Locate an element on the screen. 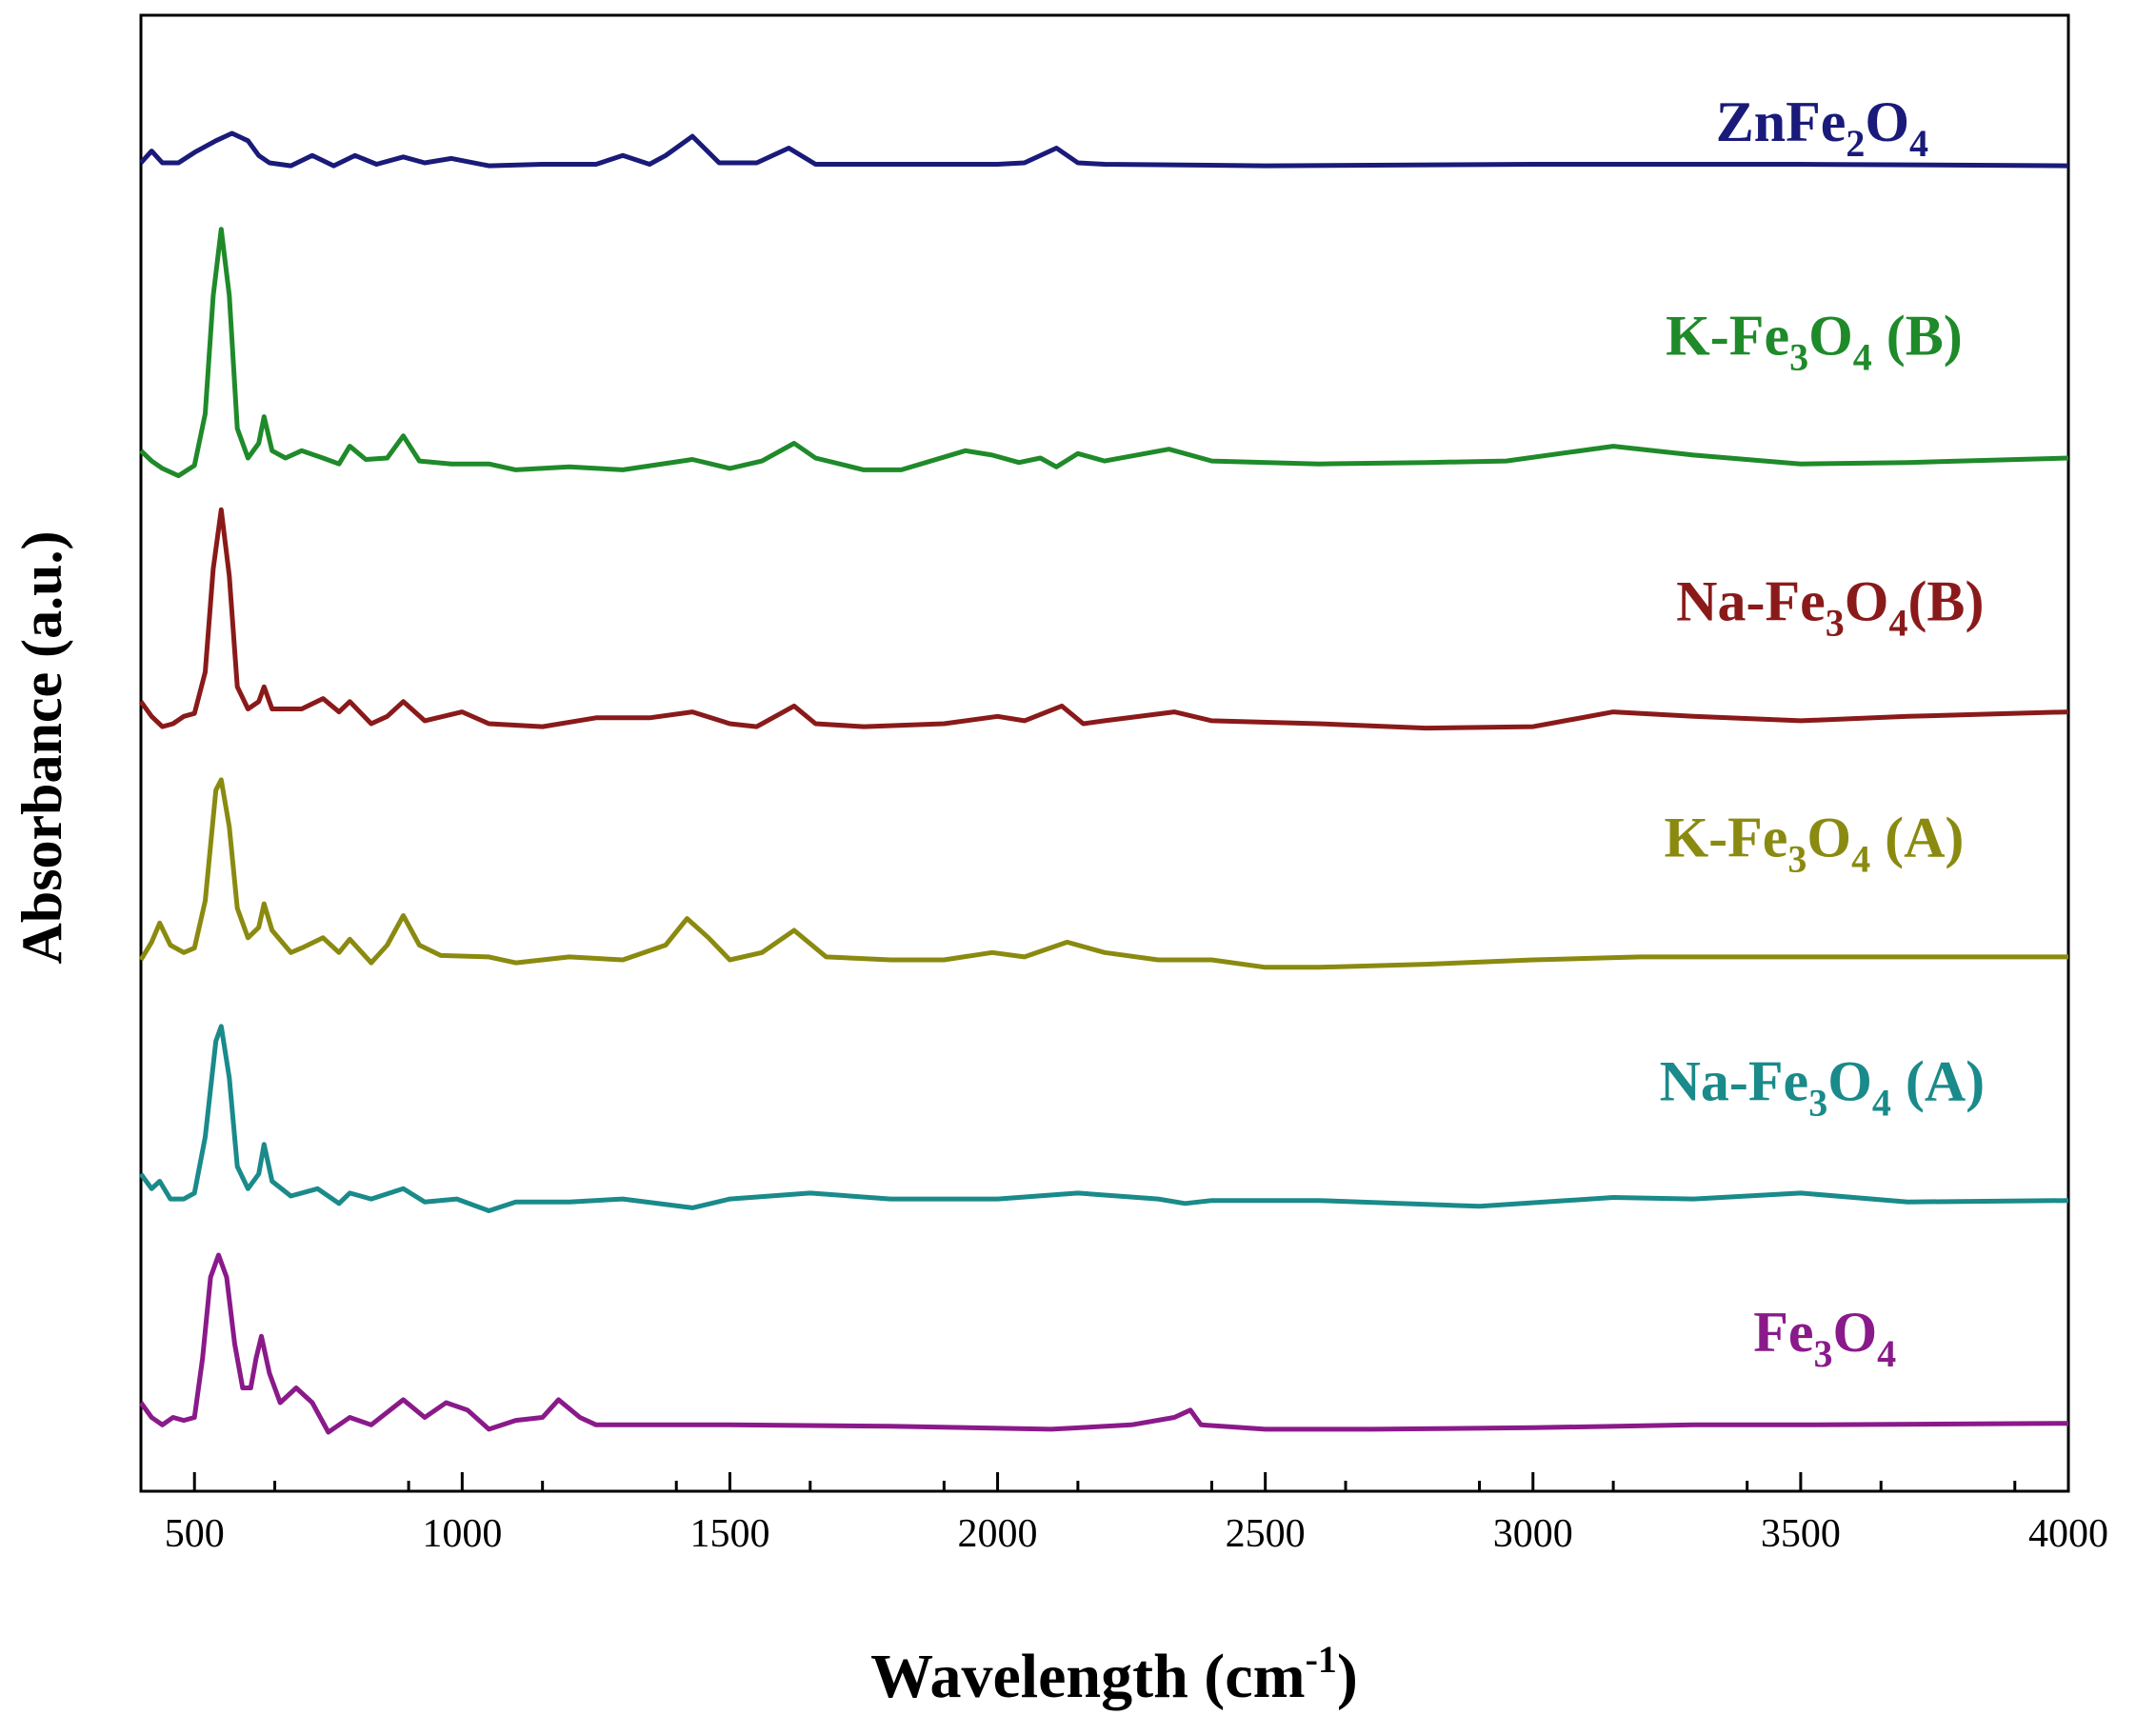  x-axis-label-close: ) is located at coordinates (1348, 1676).